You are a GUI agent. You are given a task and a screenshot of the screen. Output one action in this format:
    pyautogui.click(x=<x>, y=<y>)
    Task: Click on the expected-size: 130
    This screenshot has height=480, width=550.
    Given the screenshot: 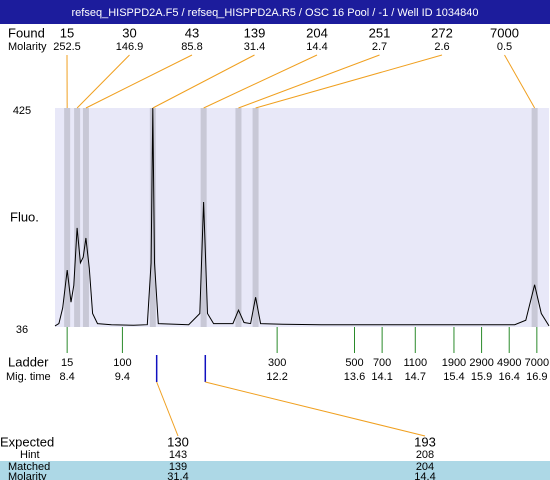 What is the action you would take?
    pyautogui.click(x=178, y=441)
    